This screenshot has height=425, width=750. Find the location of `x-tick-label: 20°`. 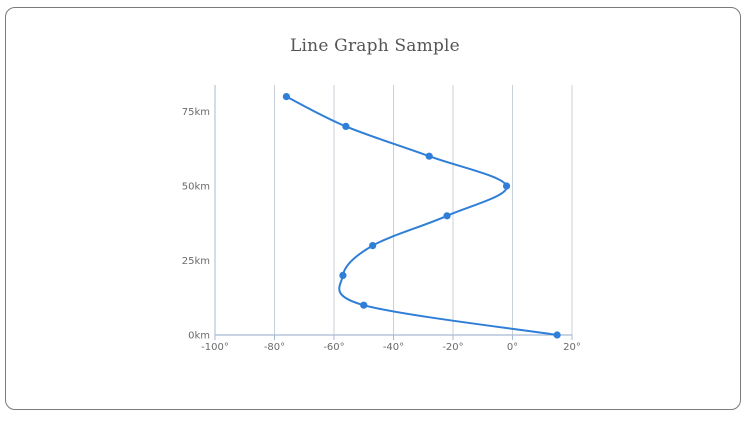

x-tick-label: 20° is located at coordinates (572, 347).